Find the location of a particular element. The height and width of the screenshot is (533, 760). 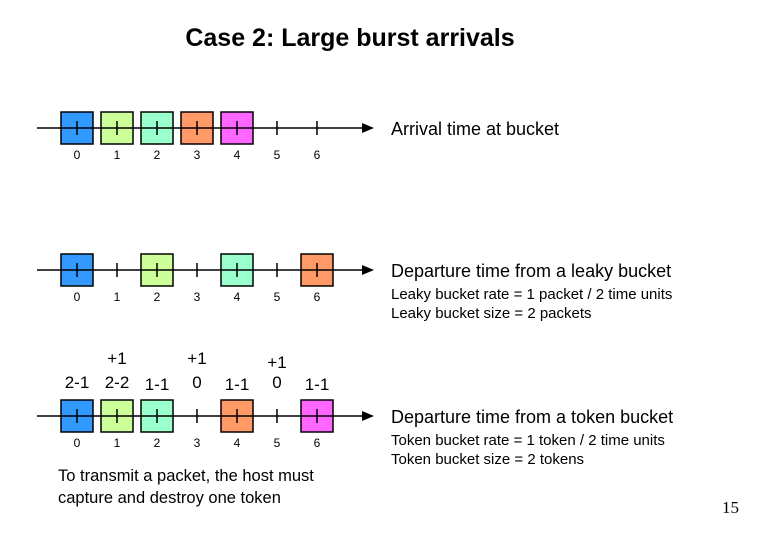

token-note-line-2: capture and destroy one token is located at coordinates (169, 498).